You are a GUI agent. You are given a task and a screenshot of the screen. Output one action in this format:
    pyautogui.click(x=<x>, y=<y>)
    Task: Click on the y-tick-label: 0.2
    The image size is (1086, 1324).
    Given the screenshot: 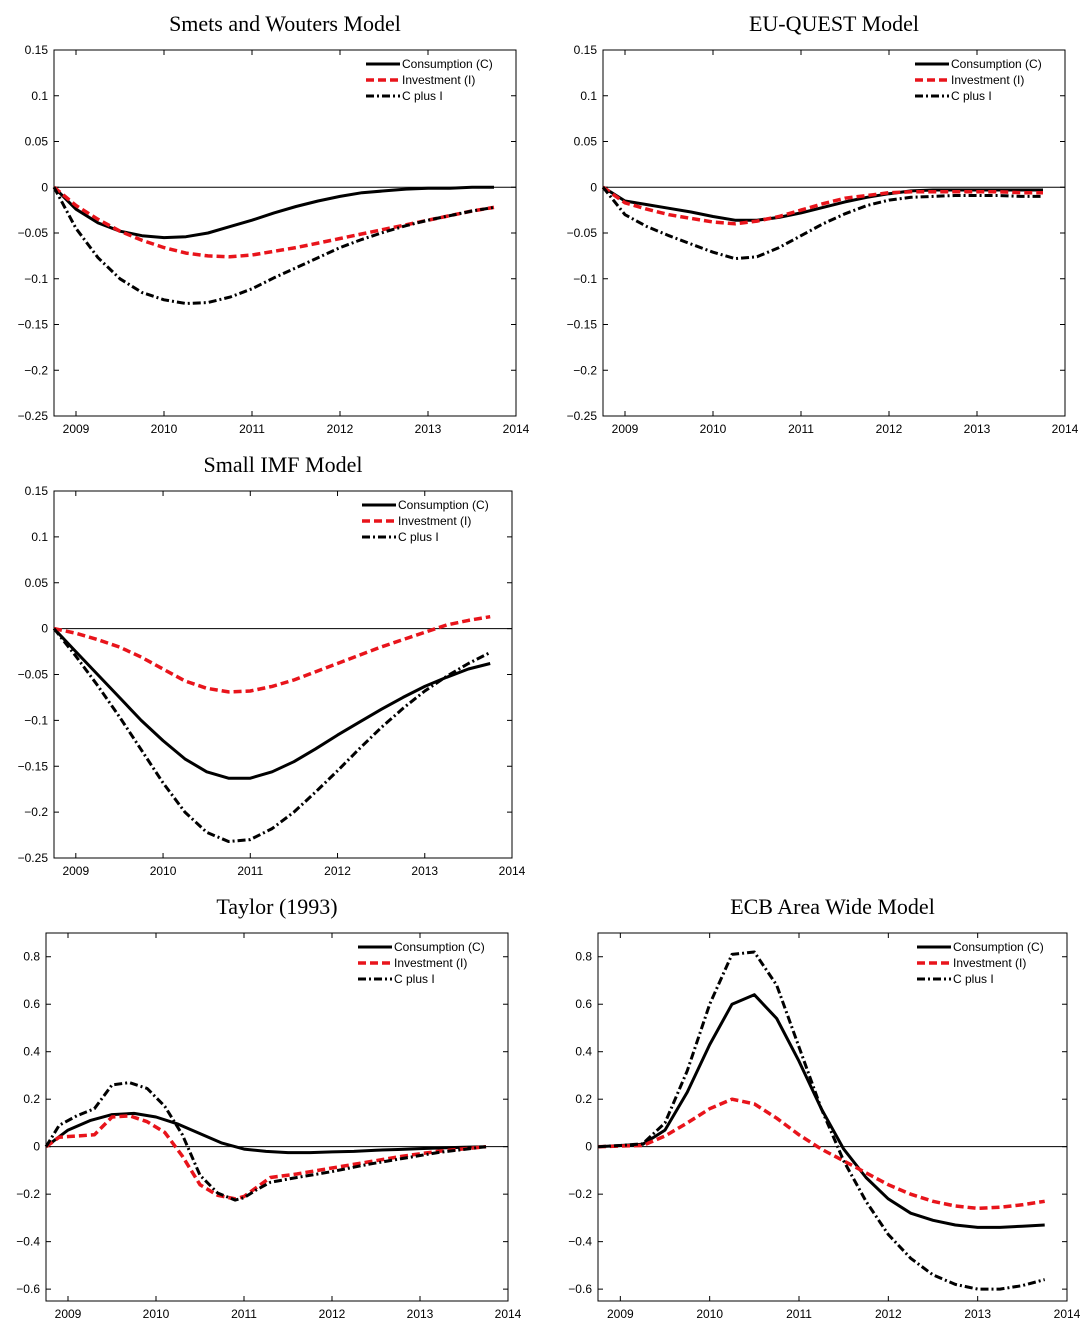 What is the action you would take?
    pyautogui.click(x=31, y=1099)
    